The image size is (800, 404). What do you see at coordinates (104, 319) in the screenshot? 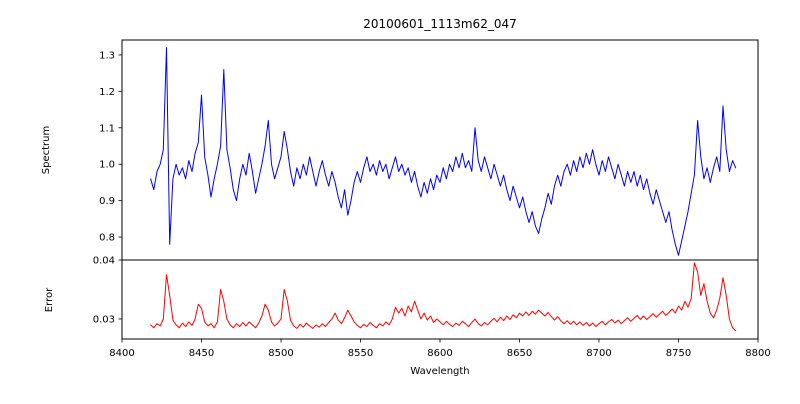
I see `y-tick-label: 0.03` at bounding box center [104, 319].